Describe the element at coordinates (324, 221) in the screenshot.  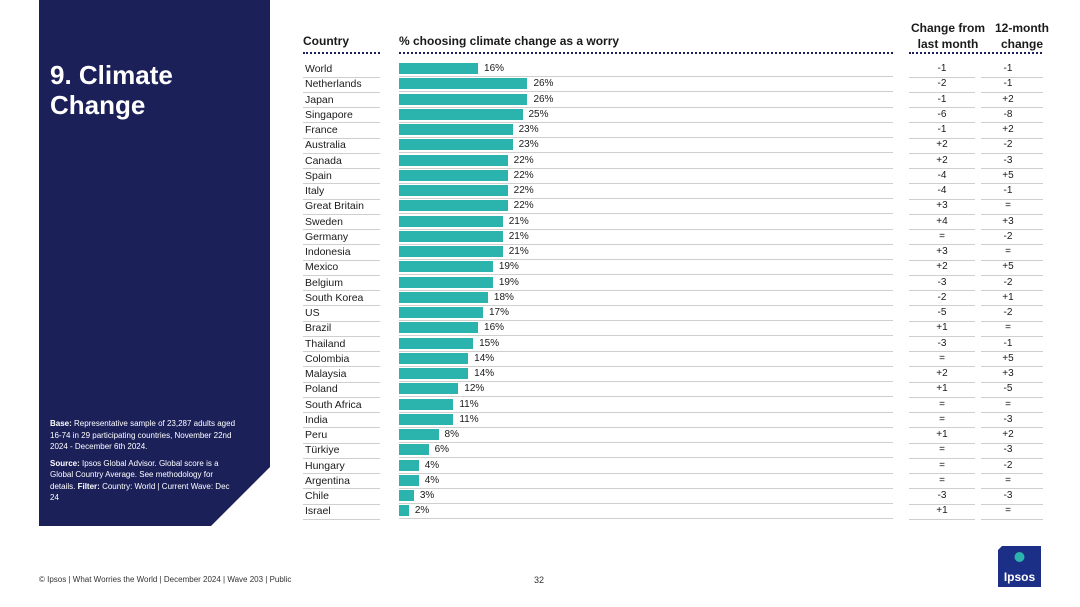
I see `country-label: Sweden` at that location.